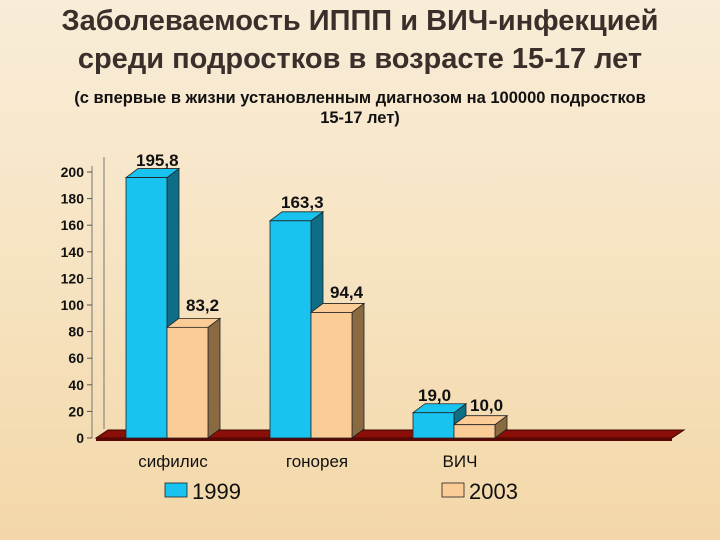 The height and width of the screenshot is (540, 720). I want to click on y-tick-label: 120, so click(73, 278).